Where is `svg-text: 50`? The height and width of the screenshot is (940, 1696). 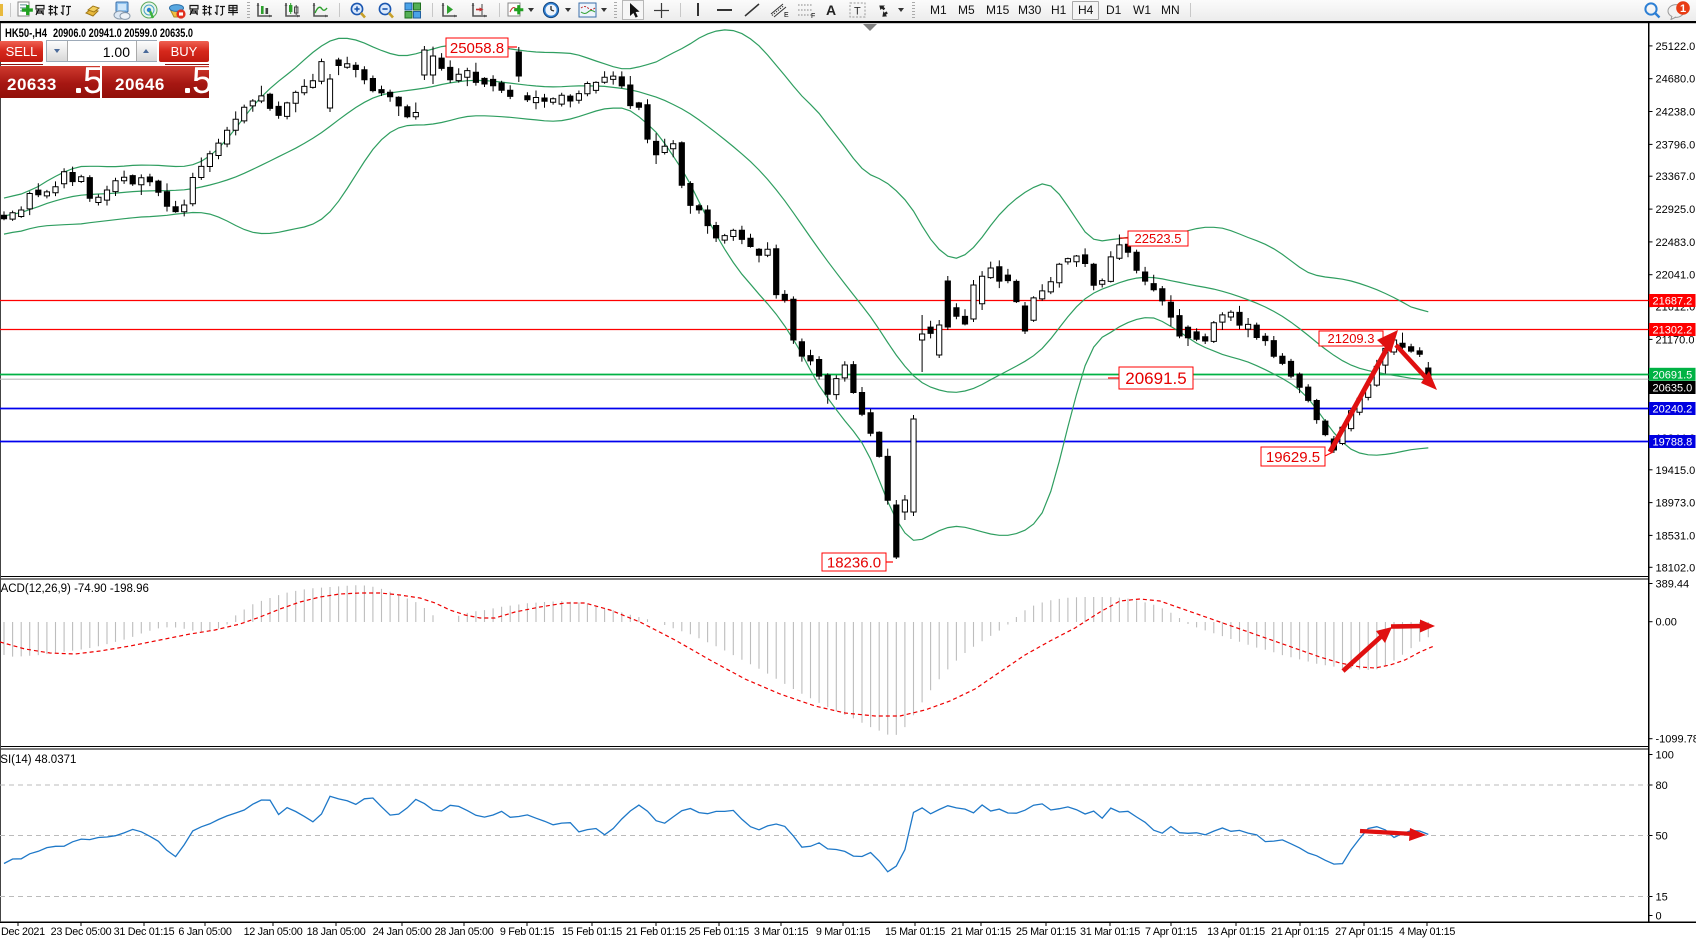 svg-text: 50 is located at coordinates (1662, 837).